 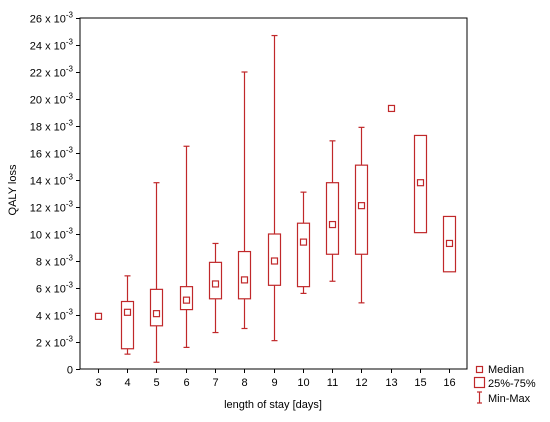 What do you see at coordinates (127, 383) in the screenshot?
I see `x-tick-label: 4` at bounding box center [127, 383].